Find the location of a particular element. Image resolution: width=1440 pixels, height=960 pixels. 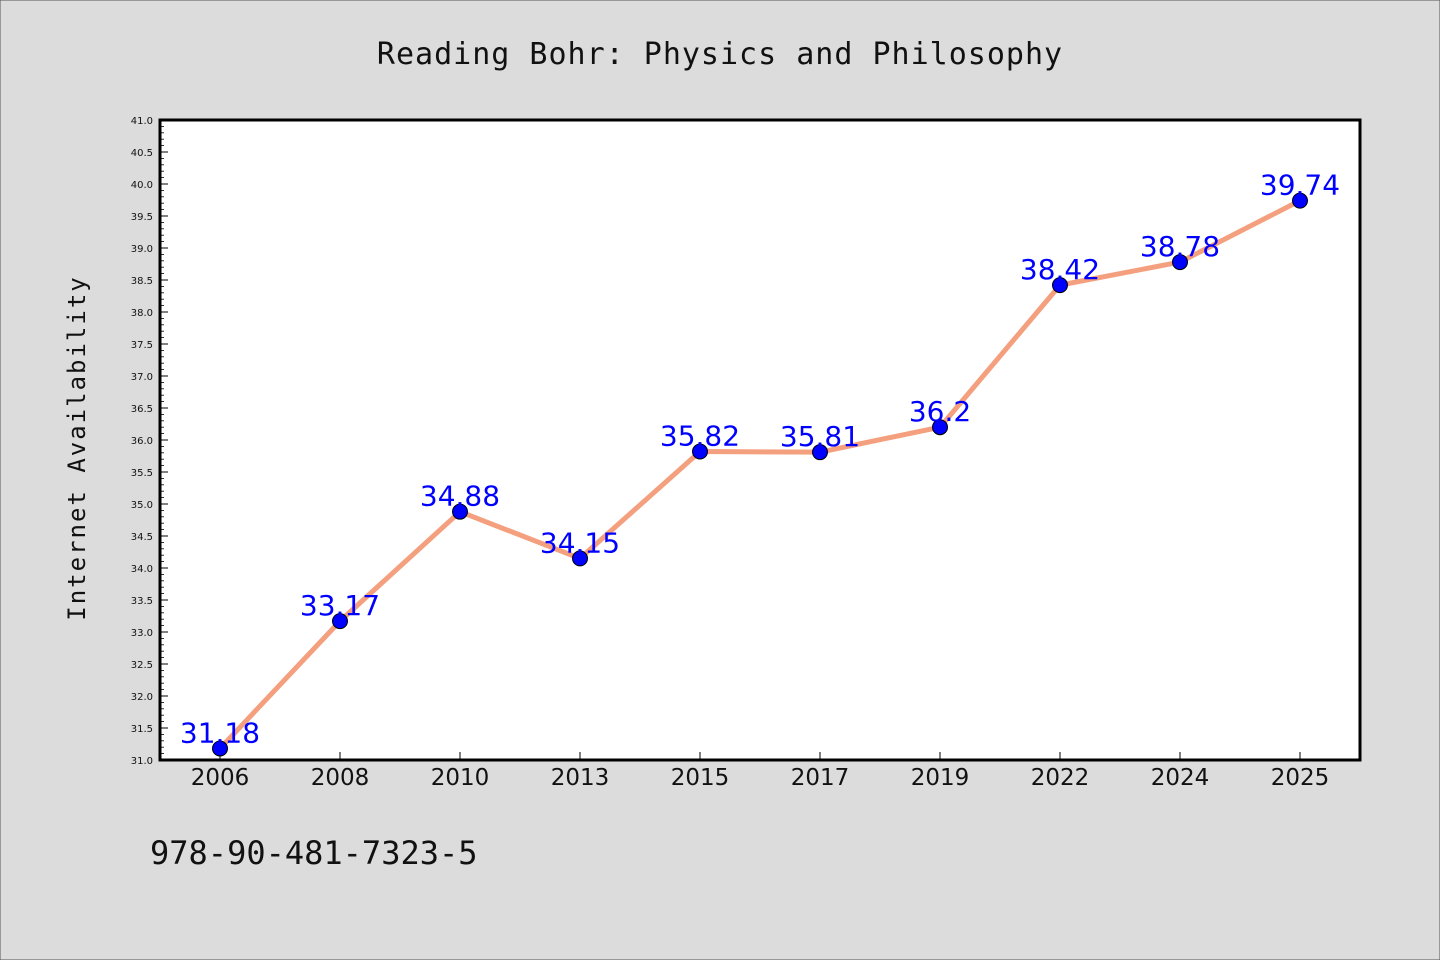

isbn-text: 978-90-481-7323-5 is located at coordinates (314, 853).